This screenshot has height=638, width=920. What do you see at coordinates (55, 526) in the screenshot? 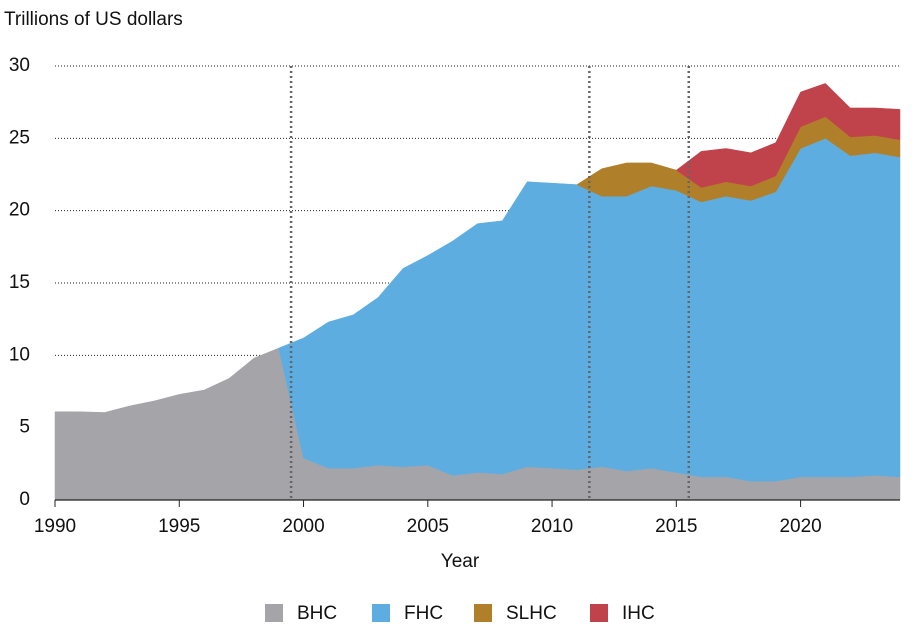
I see `x-tick-label: 1990` at bounding box center [55, 526].